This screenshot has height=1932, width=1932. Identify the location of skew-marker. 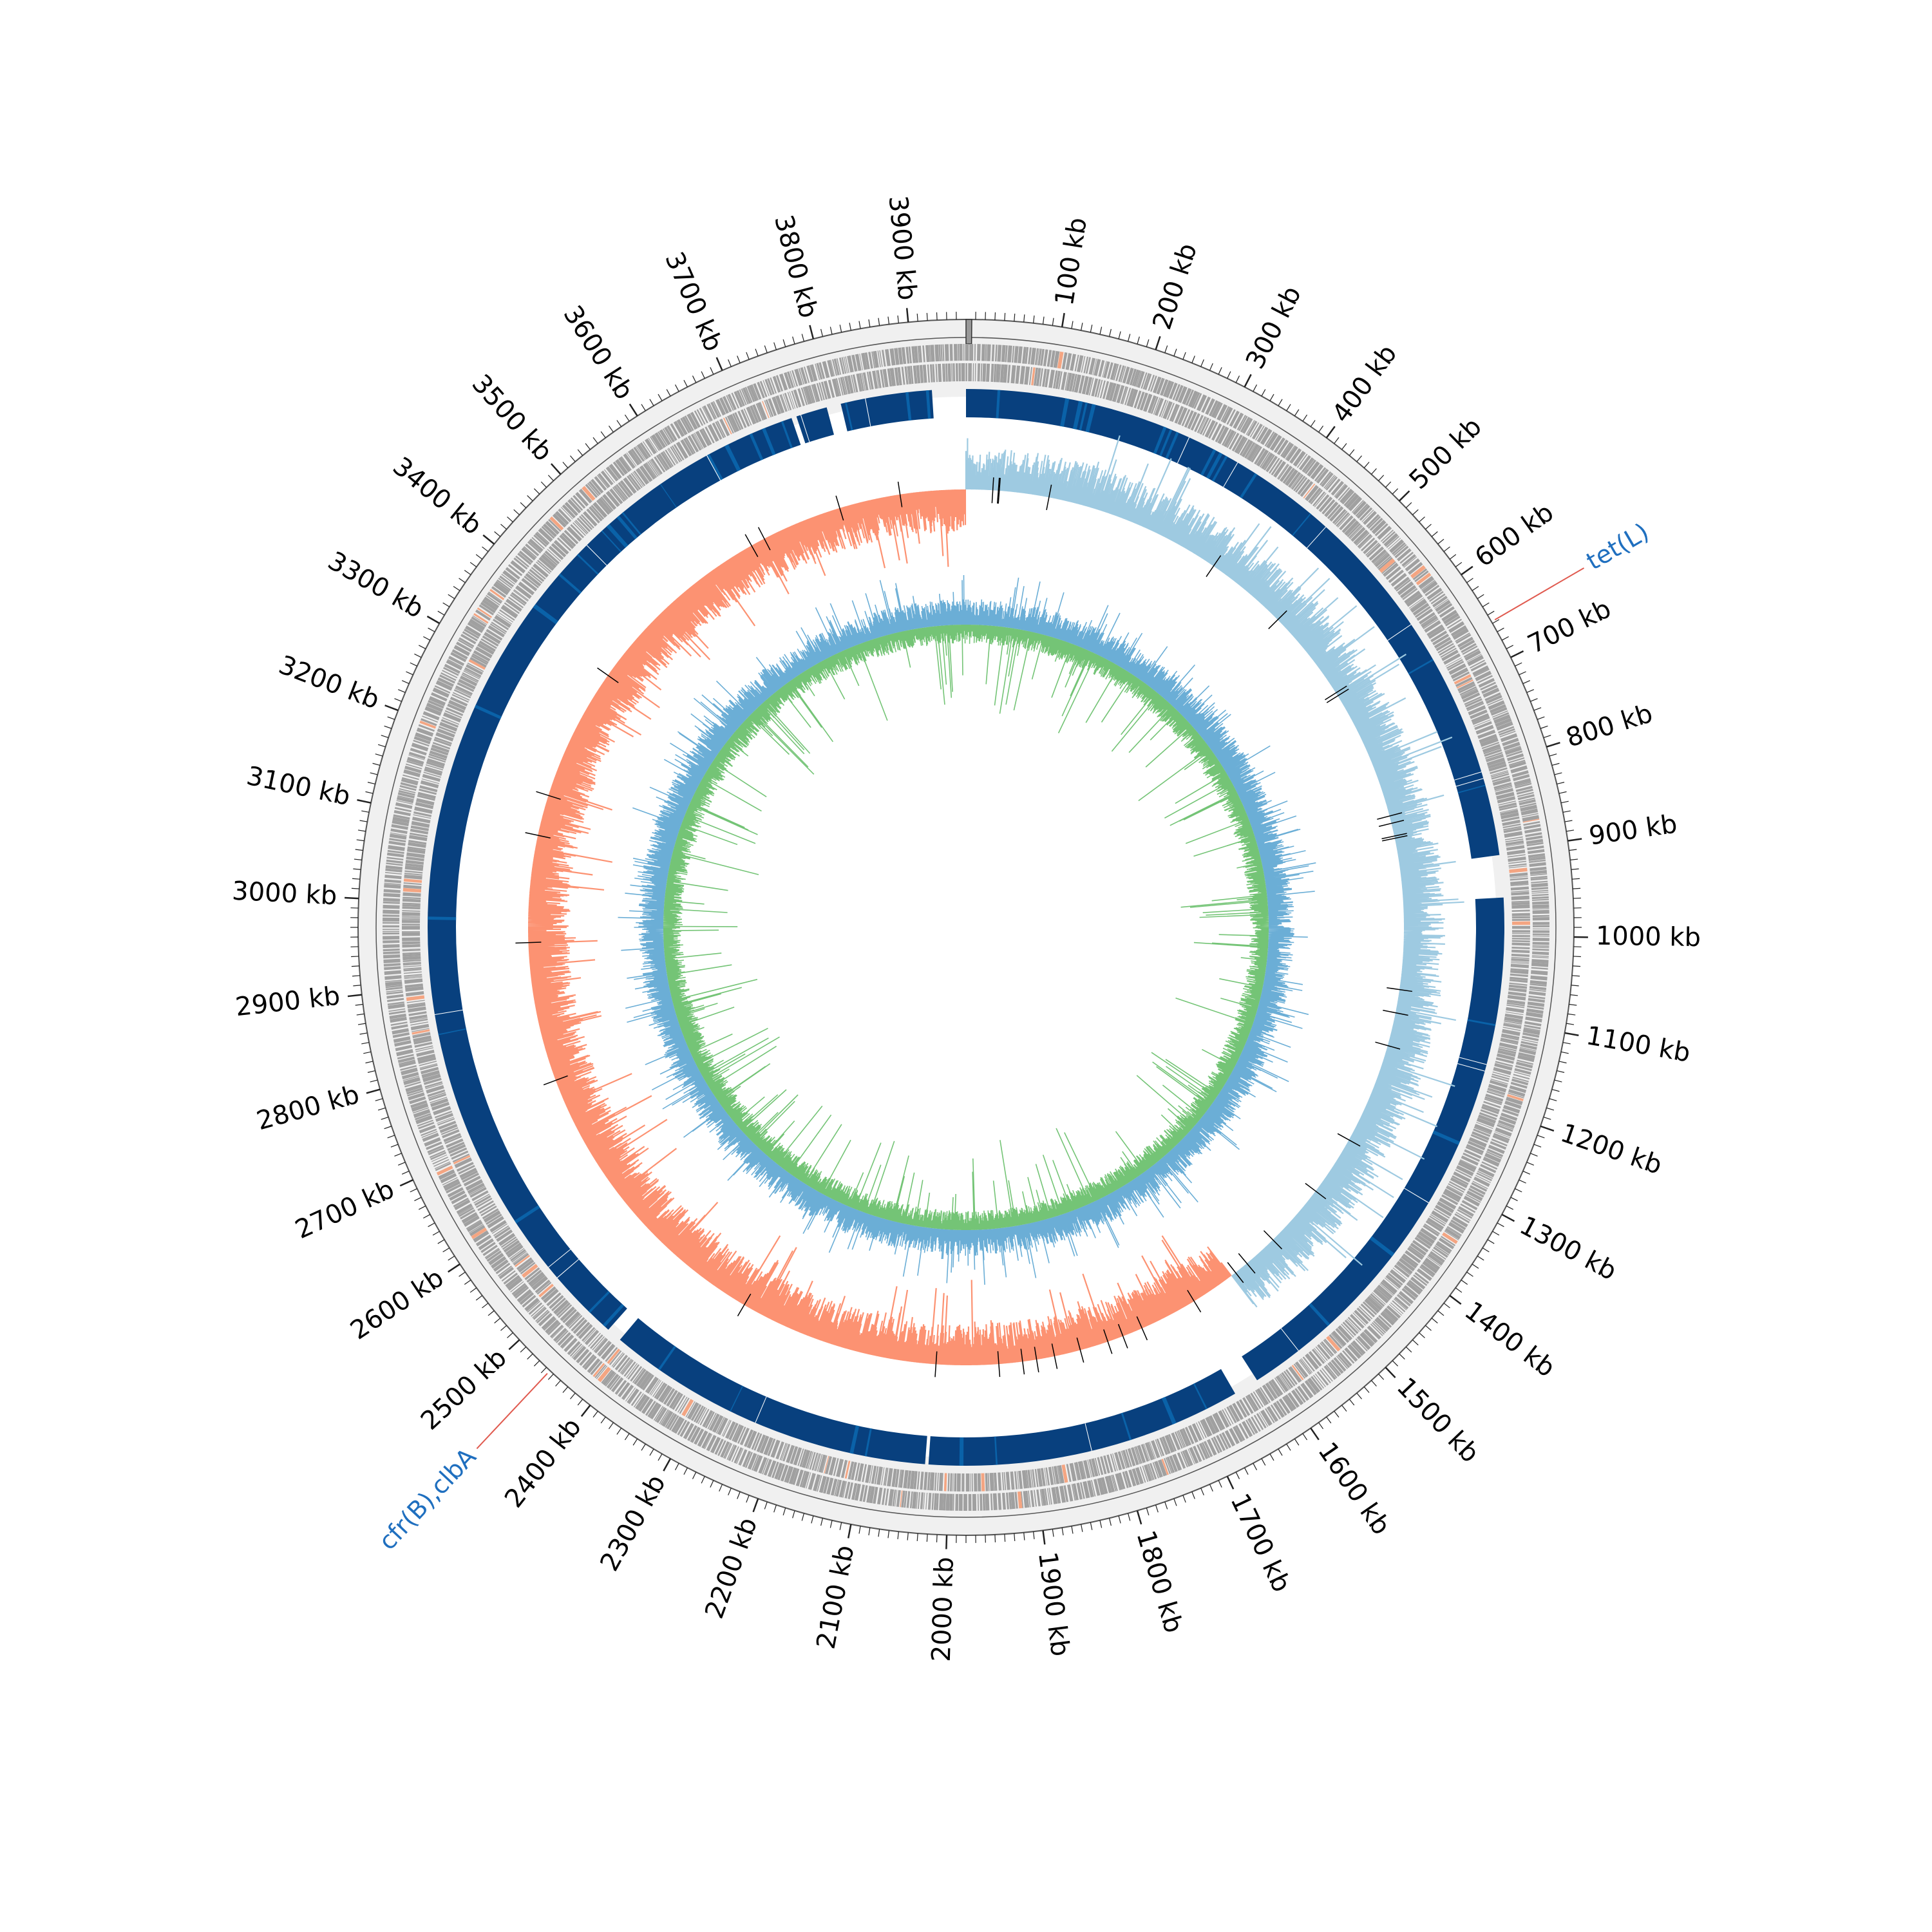
(555, 1080).